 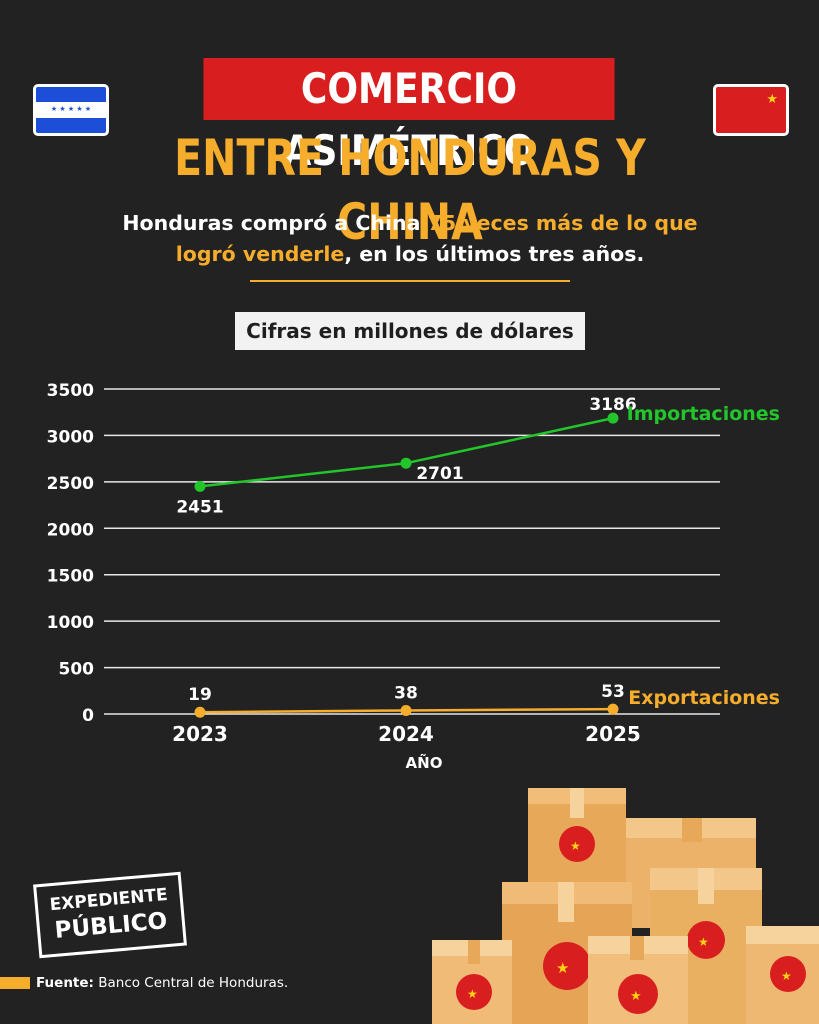 I want to click on y-tick-label-3500: 3500, so click(x=70, y=391).